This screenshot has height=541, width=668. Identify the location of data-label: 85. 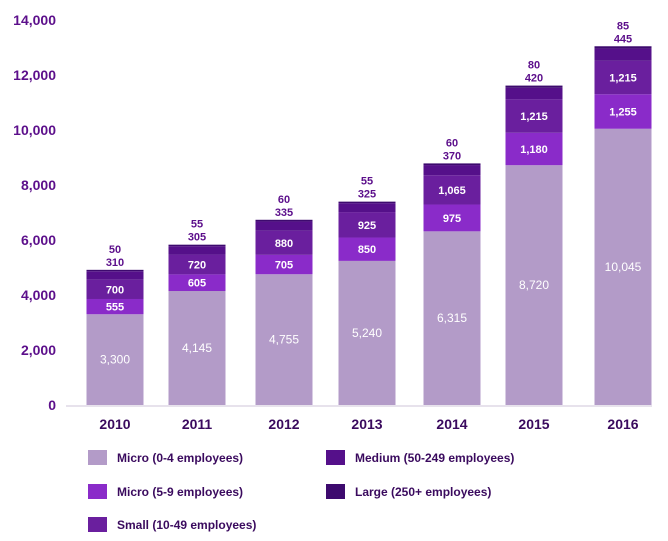
(623, 26).